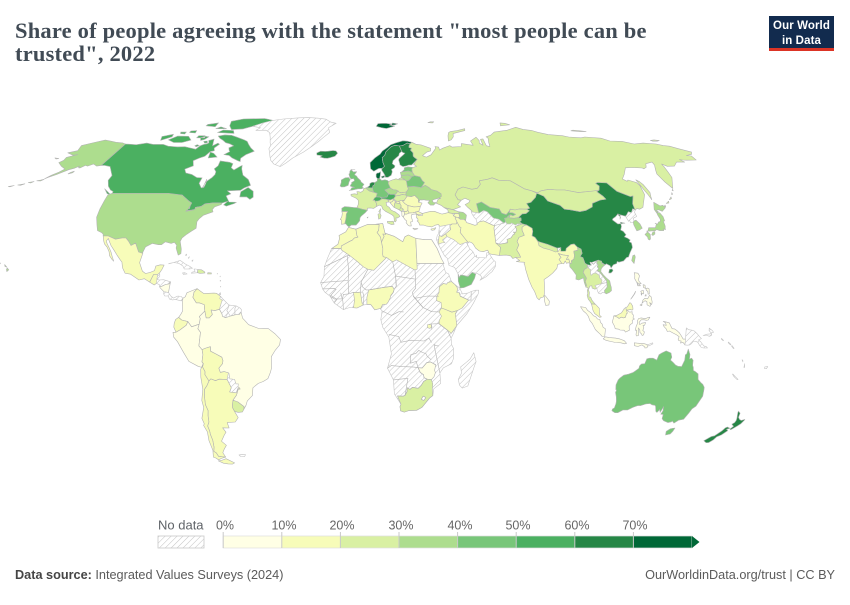  Describe the element at coordinates (400, 526) in the screenshot. I see `svg-text: 30%` at that location.